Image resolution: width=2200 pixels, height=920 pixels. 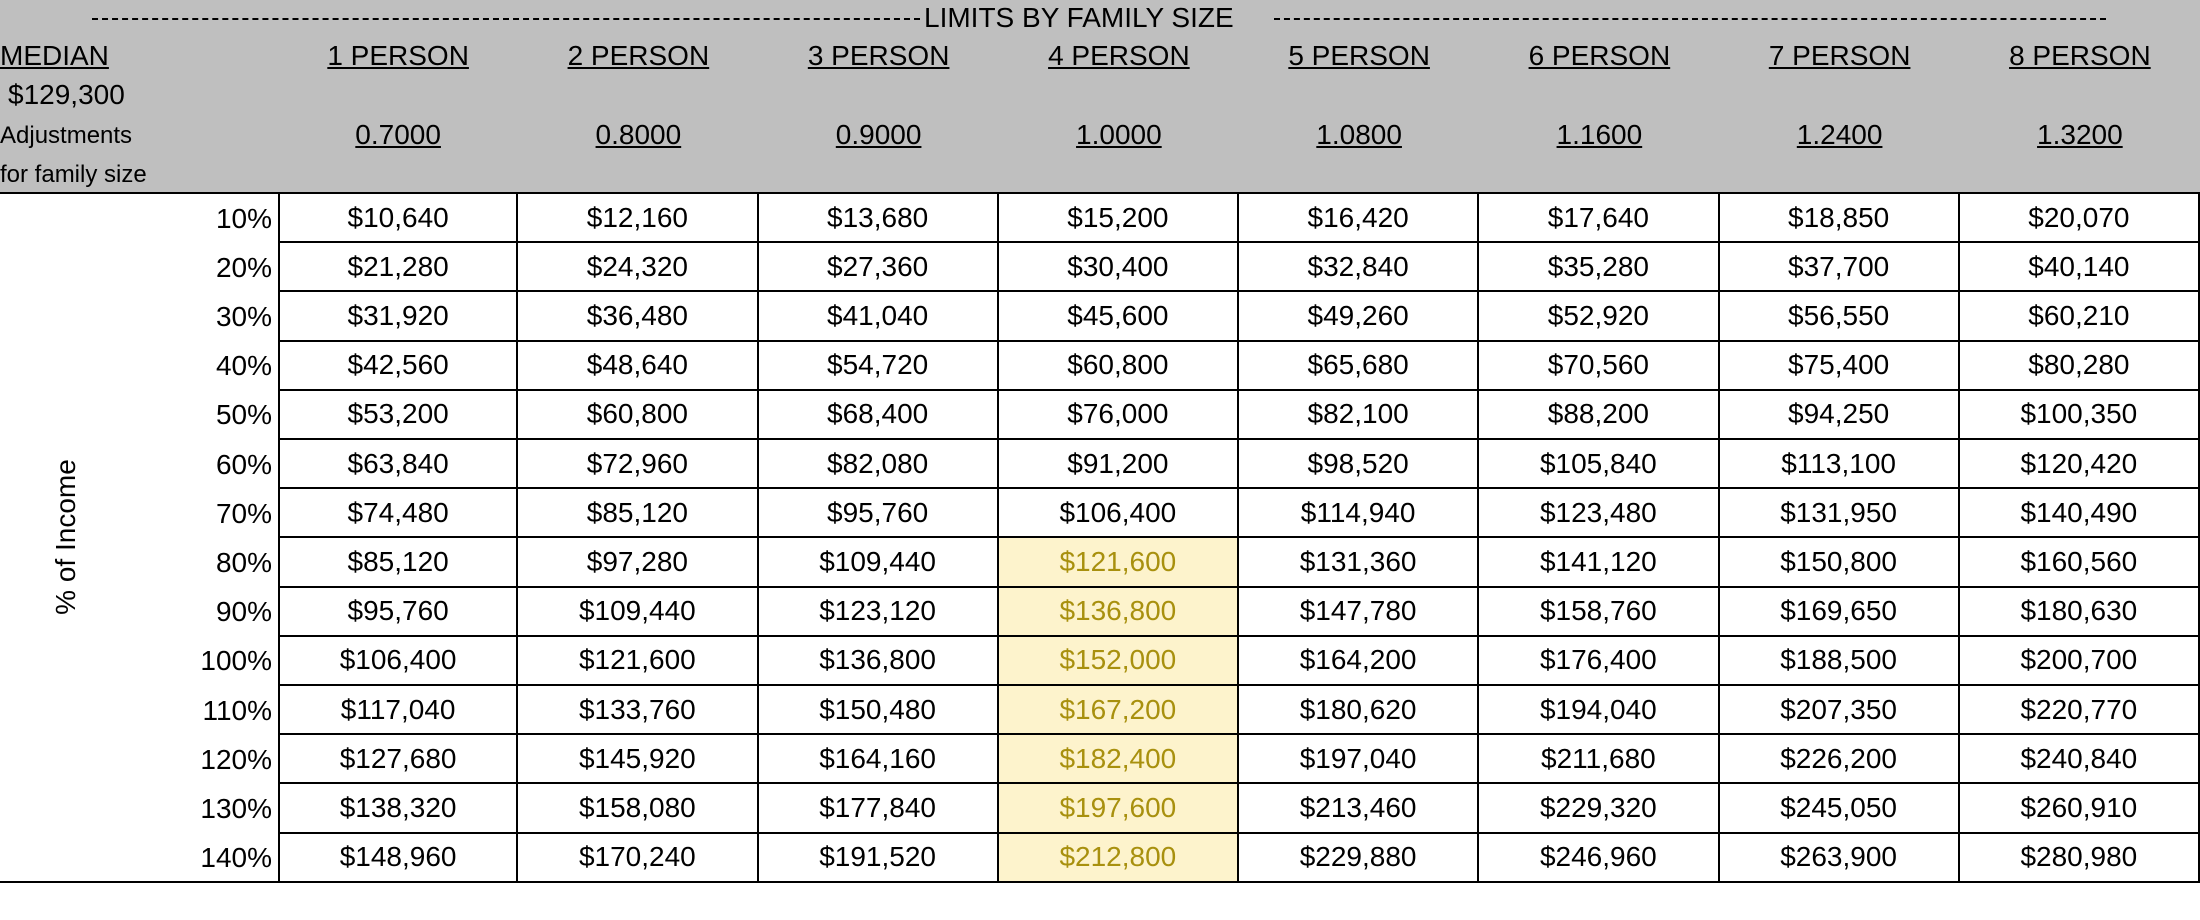 What do you see at coordinates (398, 219) in the screenshot?
I see `income-limit-cell: $10,640` at bounding box center [398, 219].